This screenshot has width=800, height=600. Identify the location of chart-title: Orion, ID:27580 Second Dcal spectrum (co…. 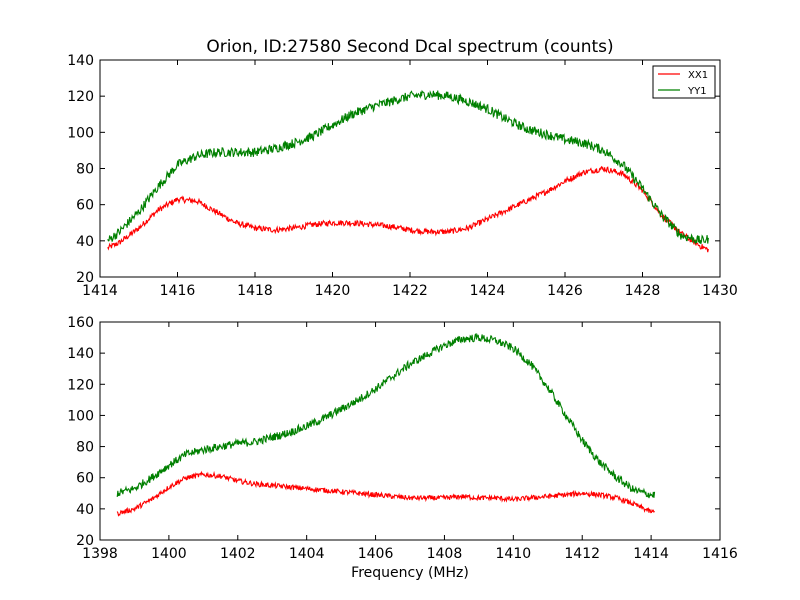
(409, 47).